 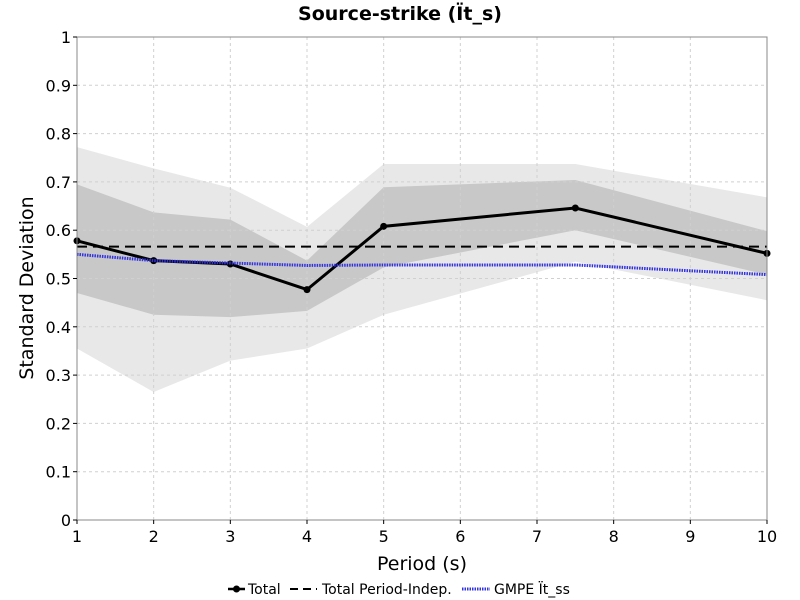 I want to click on x-tick-label: 9, so click(x=690, y=536).